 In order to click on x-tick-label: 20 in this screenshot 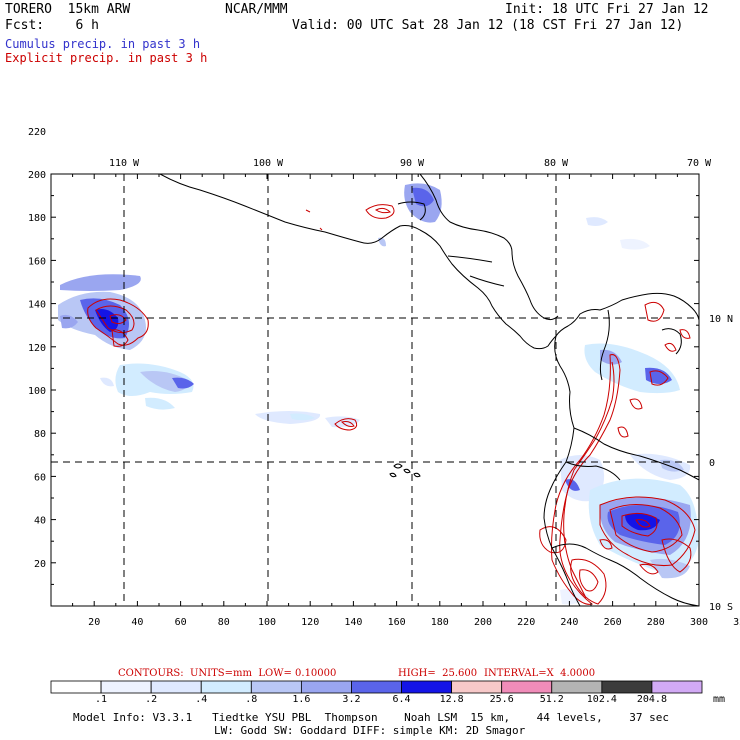, I will do `click(94, 622)`.